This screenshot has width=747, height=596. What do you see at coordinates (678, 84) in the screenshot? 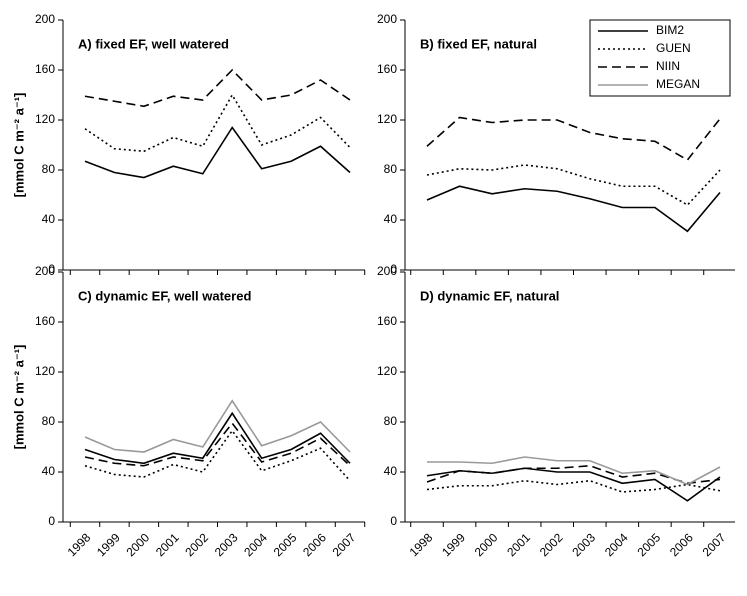
I see `legend-label: MEGAN` at bounding box center [678, 84].